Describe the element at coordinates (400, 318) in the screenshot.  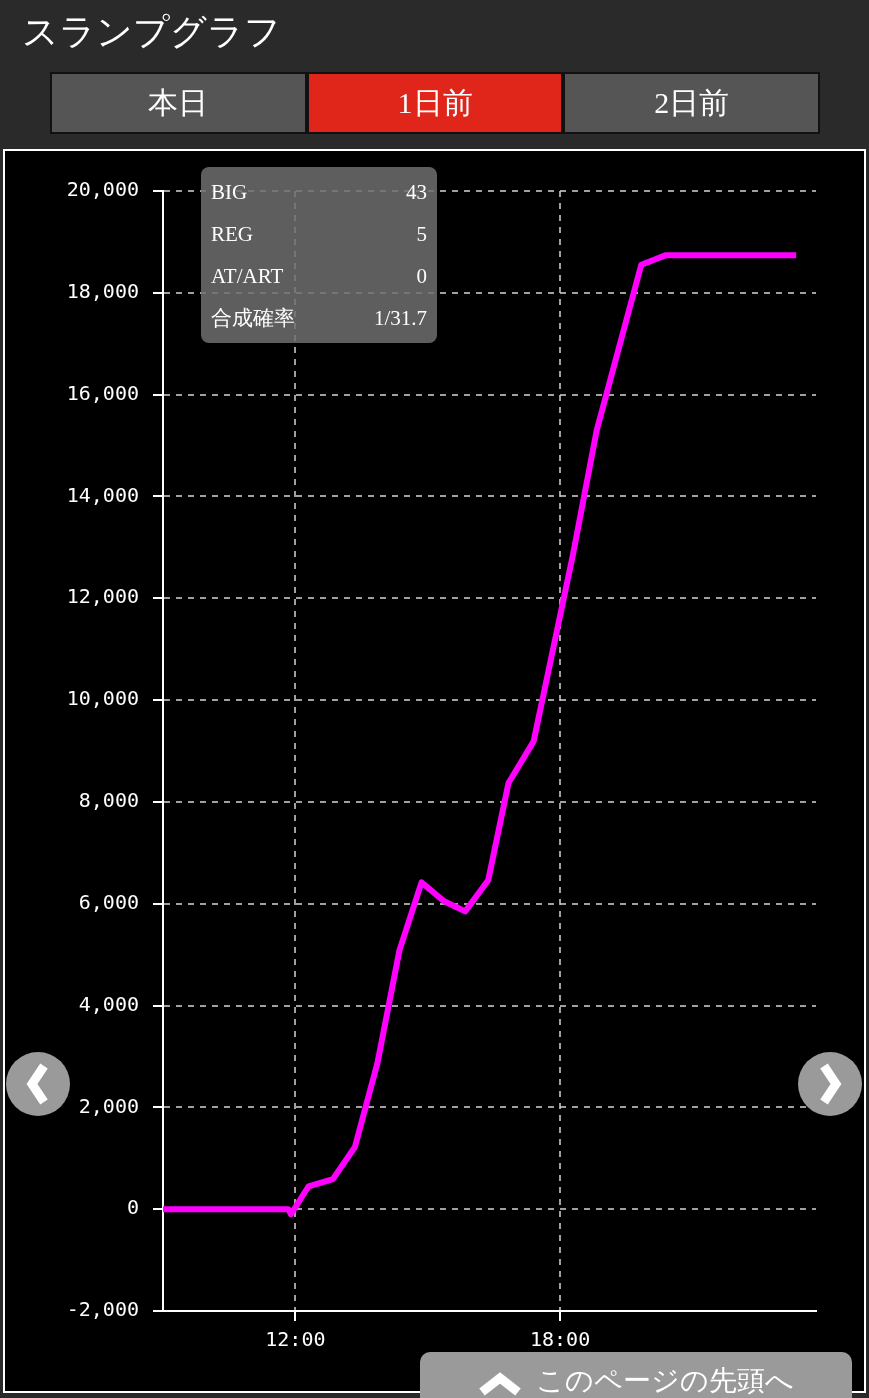
I see `annotation: 1/31.7` at that location.